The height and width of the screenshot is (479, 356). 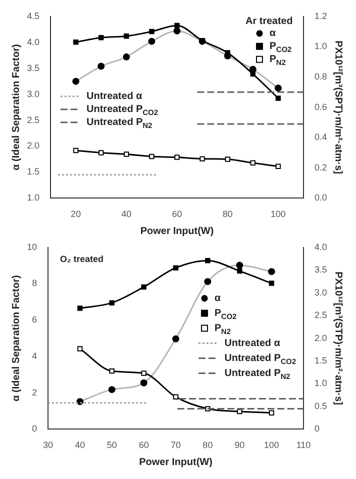 What do you see at coordinates (82, 259) in the screenshot?
I see `annotation: O₂ treated` at bounding box center [82, 259].